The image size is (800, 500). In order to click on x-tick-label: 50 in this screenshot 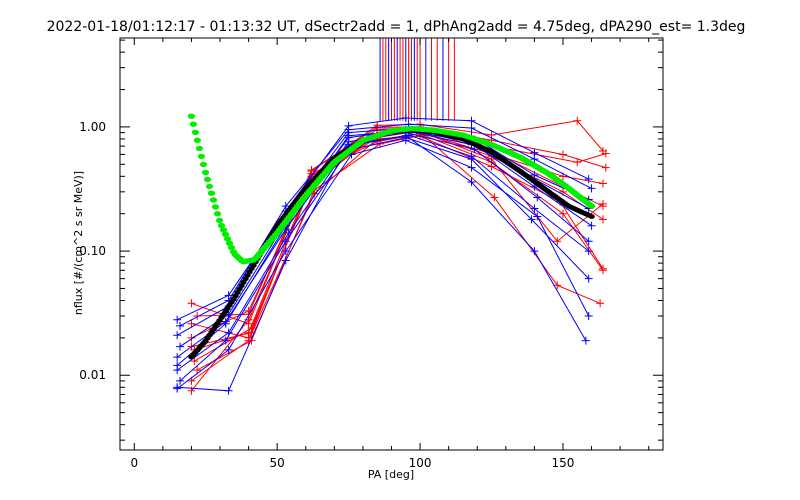, I will do `click(277, 463)`.